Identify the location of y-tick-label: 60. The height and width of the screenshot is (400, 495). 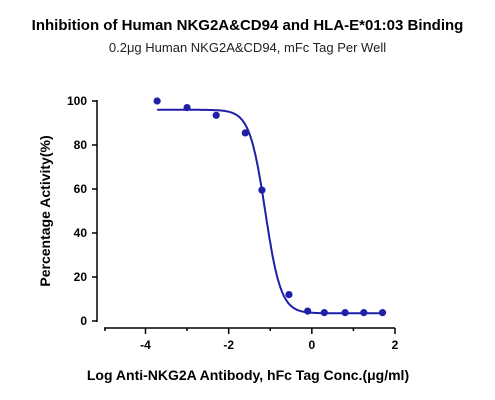
(81, 189).